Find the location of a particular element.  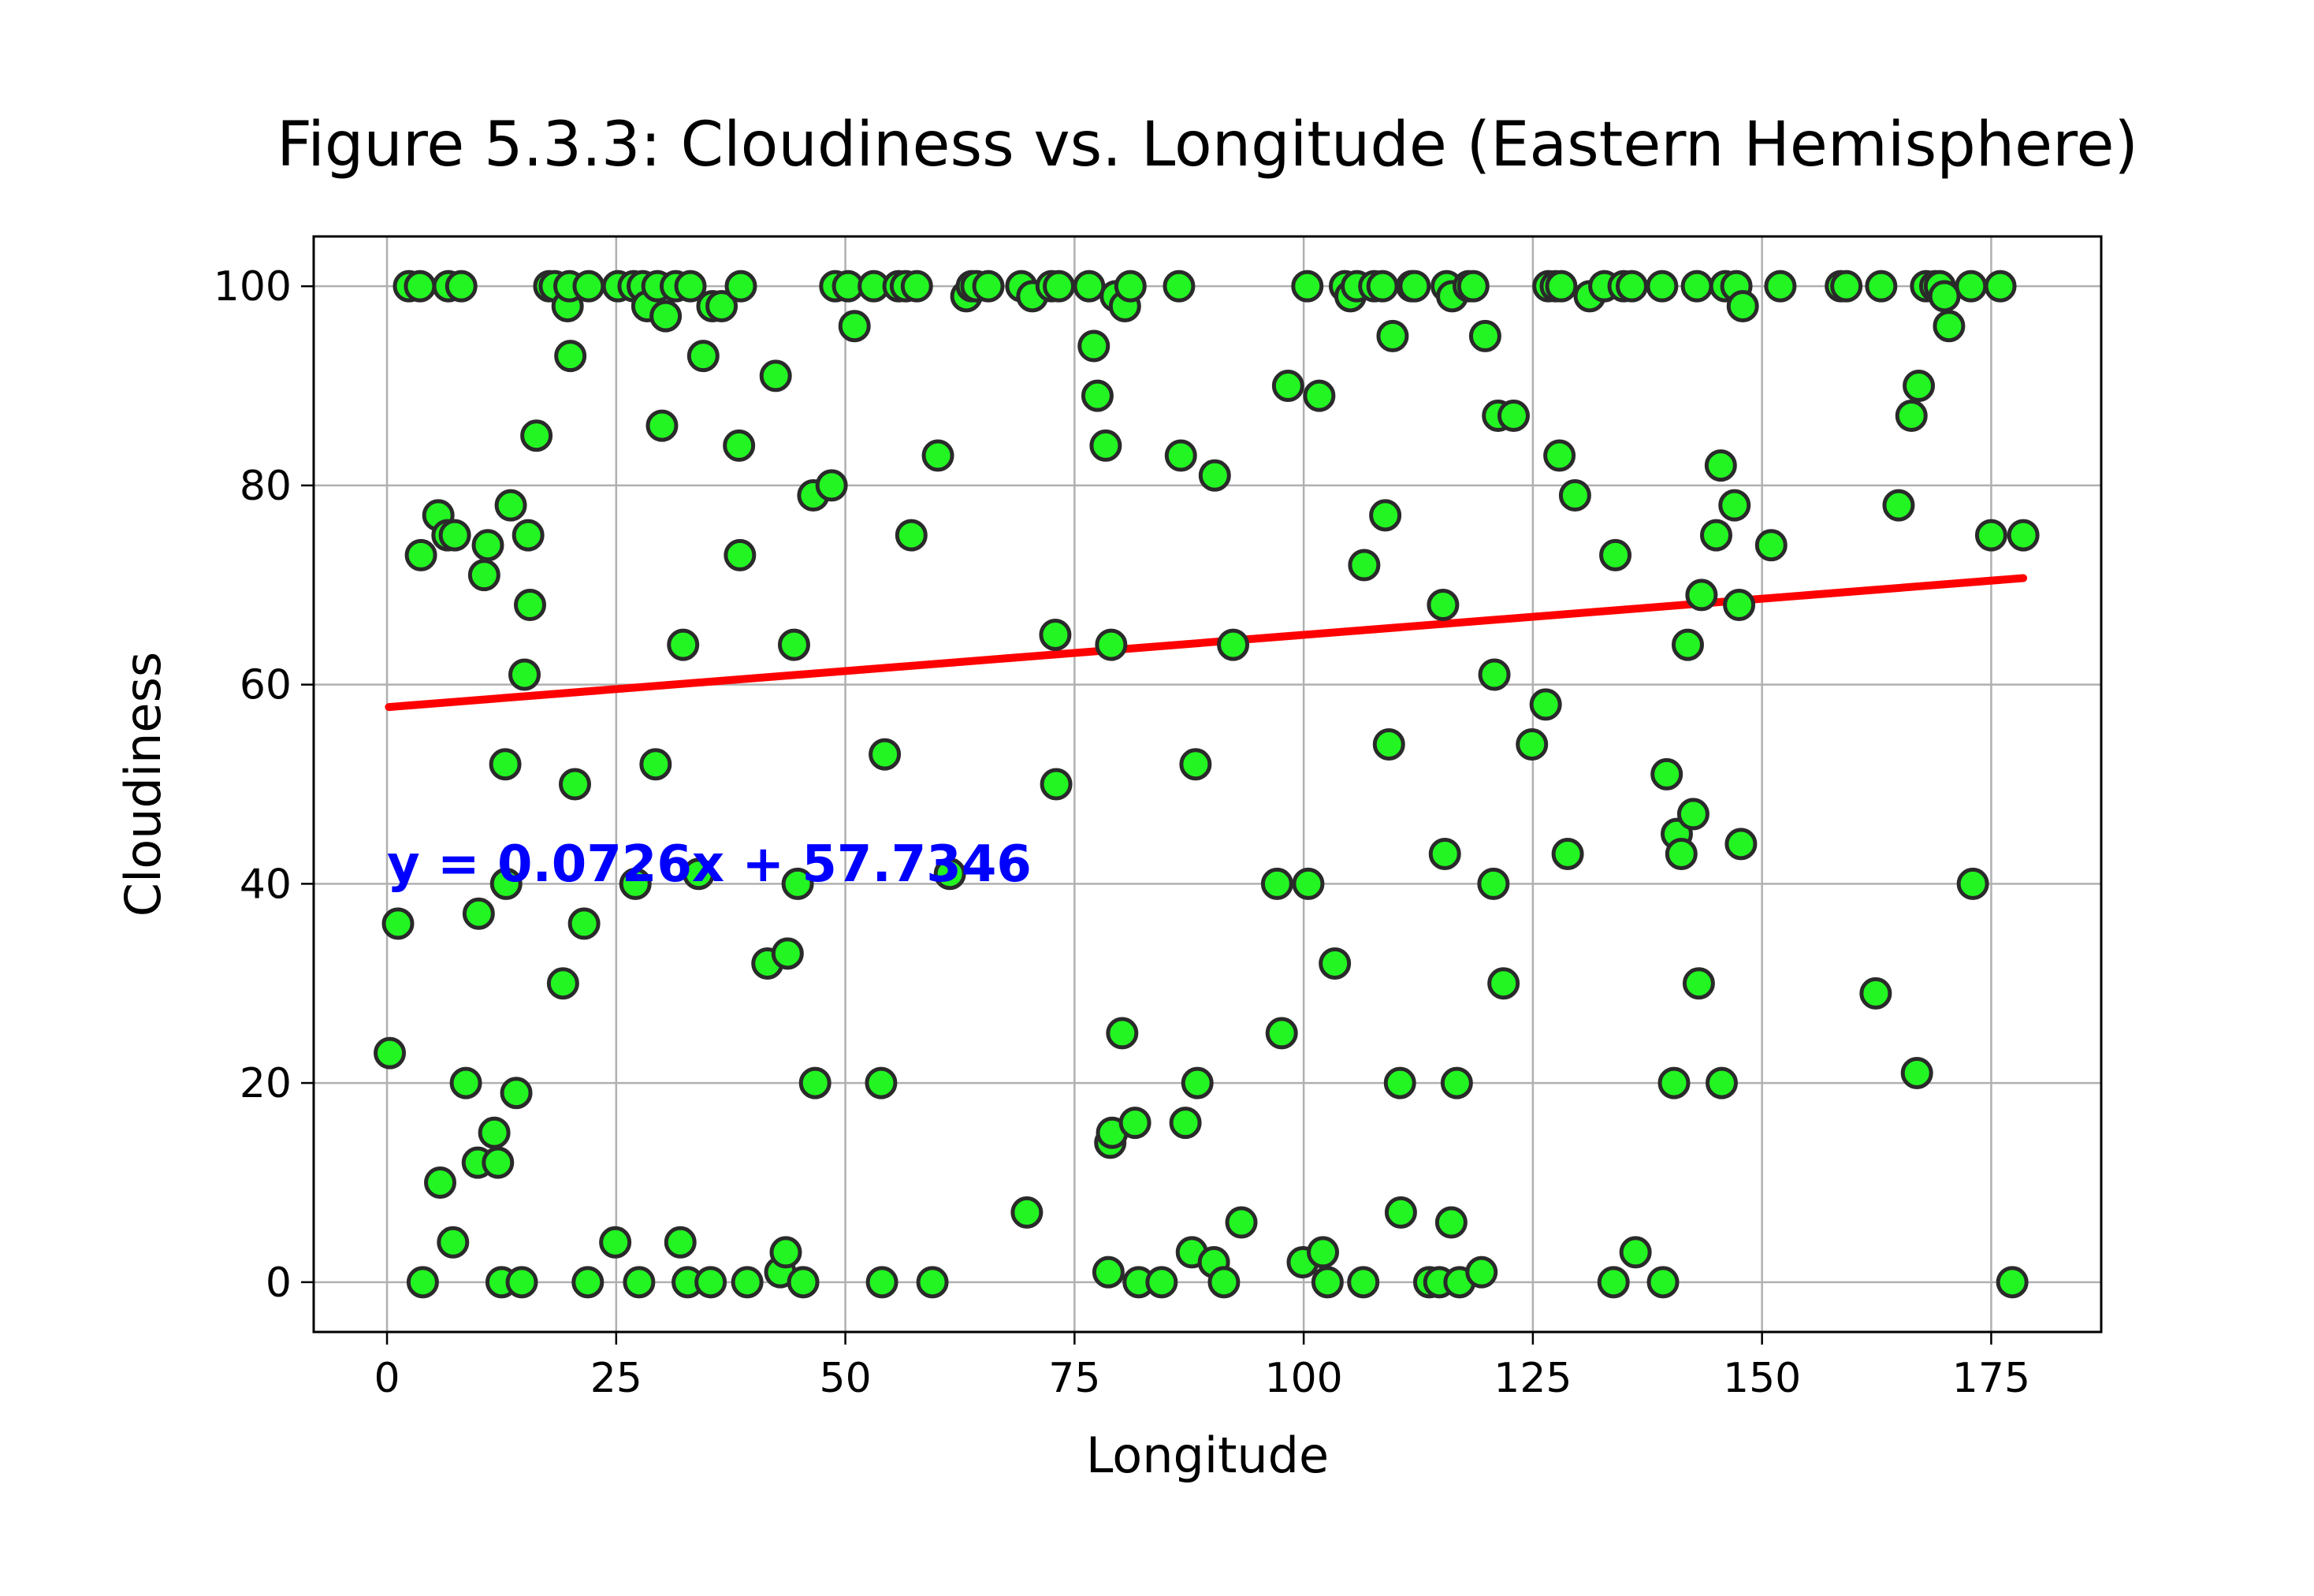

x-tick-label: 50 is located at coordinates (845, 1379).